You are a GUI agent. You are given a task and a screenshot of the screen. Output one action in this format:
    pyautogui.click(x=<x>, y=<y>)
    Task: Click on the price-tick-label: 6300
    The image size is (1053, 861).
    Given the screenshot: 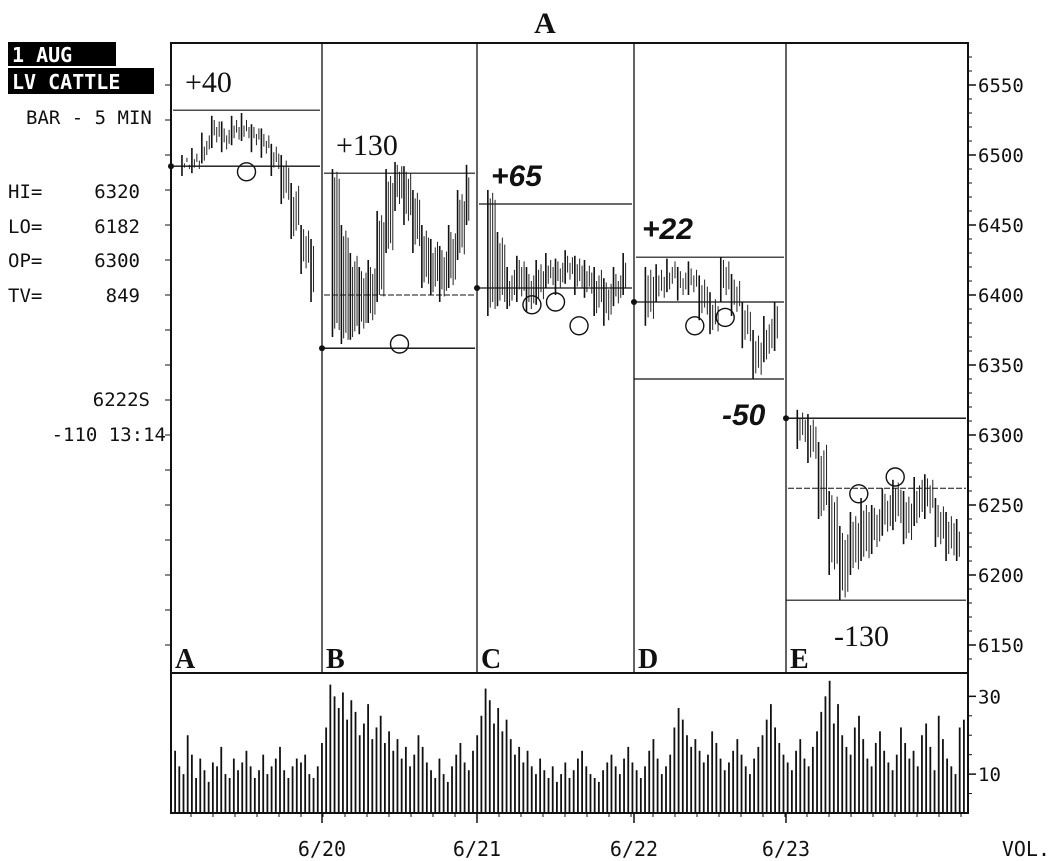 What is the action you would take?
    pyautogui.click(x=1001, y=436)
    